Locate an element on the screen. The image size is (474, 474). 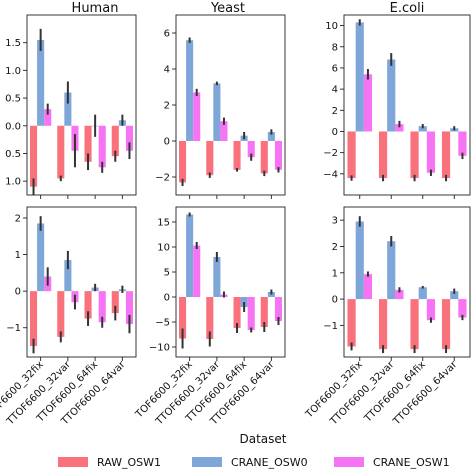
legend-swatch-crane-osw1 is located at coordinates (349, 462).